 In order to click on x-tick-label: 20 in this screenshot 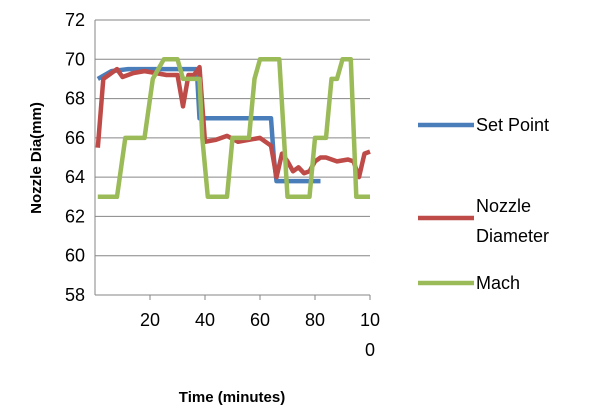, I will do `click(150, 320)`.